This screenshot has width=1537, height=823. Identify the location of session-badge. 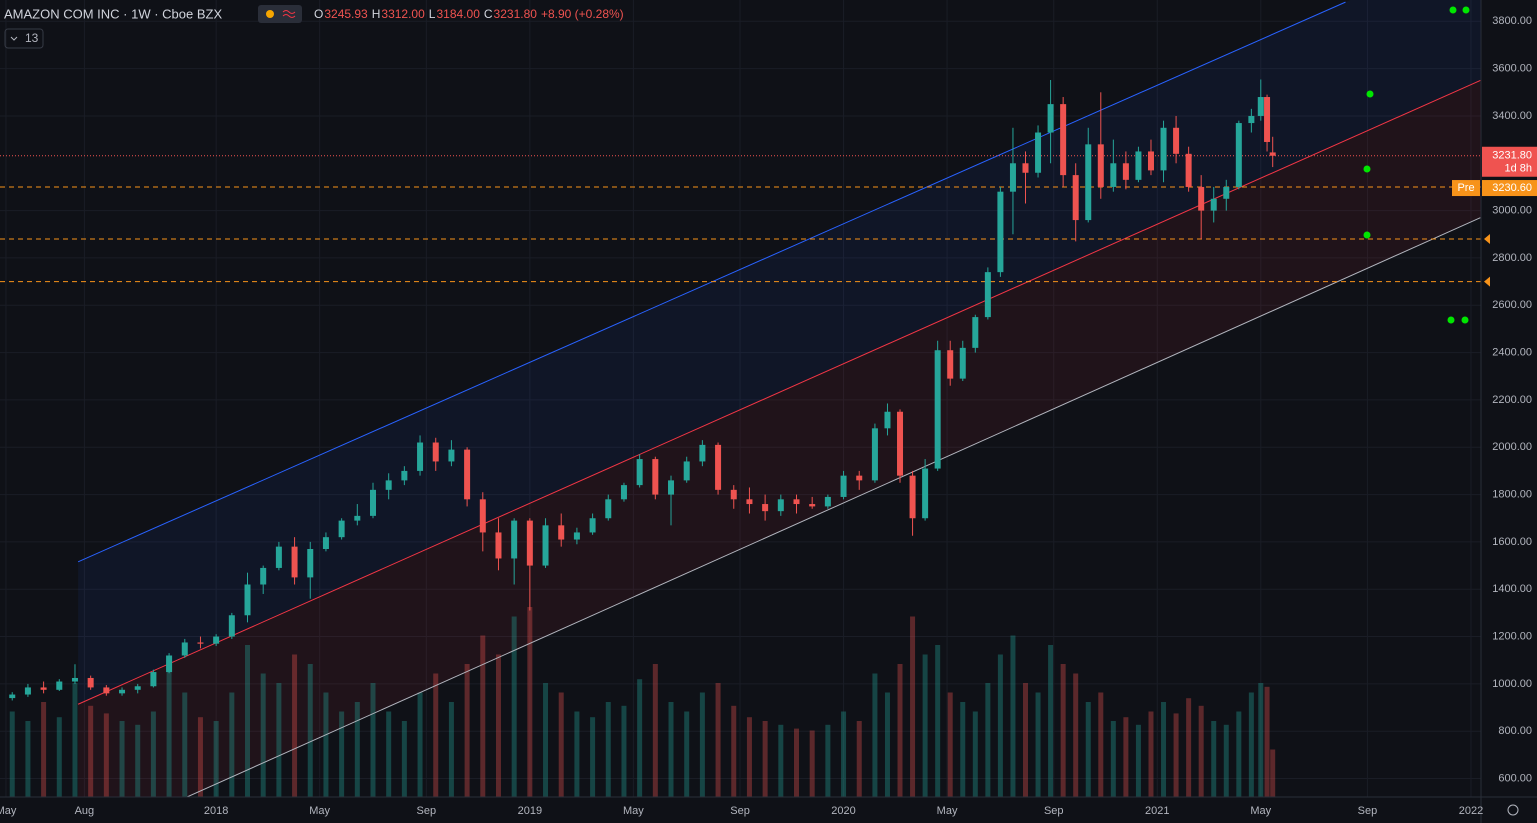
(280, 14).